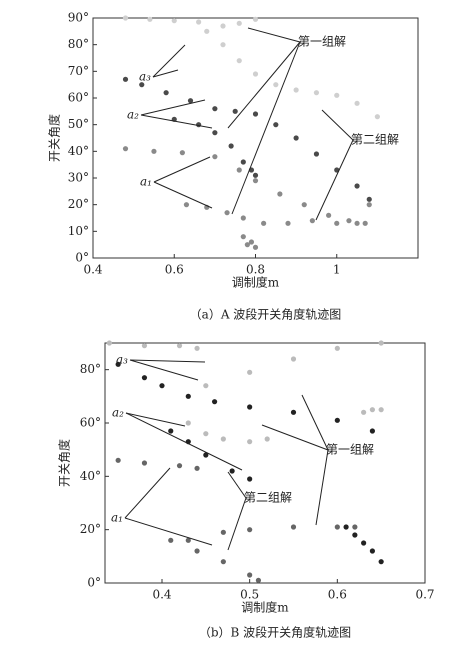 The width and height of the screenshot is (476, 666). Describe the element at coordinates (94, 583) in the screenshot. I see `y-tick-label: 0°` at that location.